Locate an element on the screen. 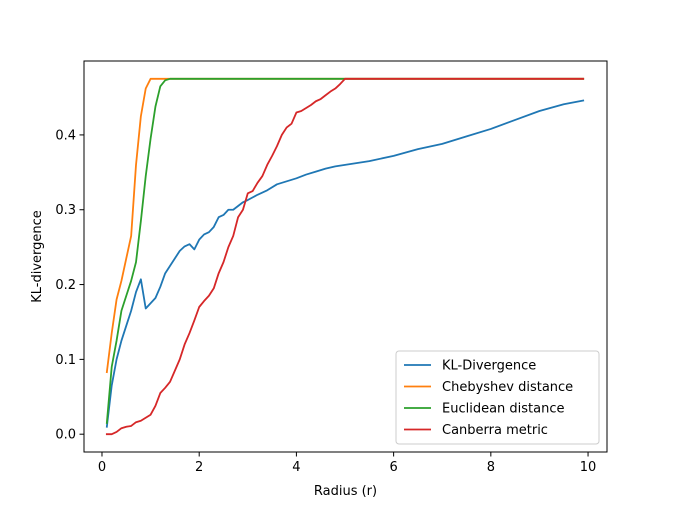 The width and height of the screenshot is (675, 507). x-tick-label: 6 is located at coordinates (393, 467).